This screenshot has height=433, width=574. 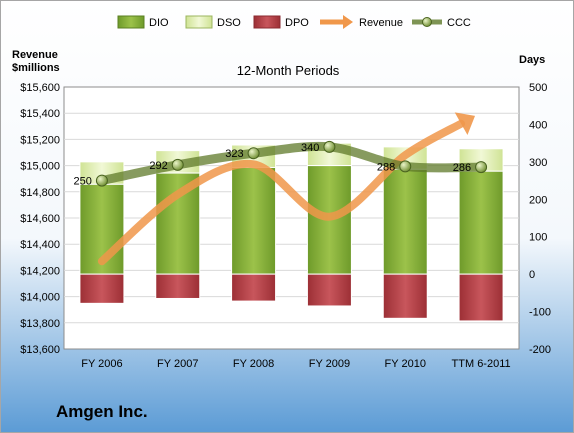 What do you see at coordinates (538, 163) in the screenshot?
I see `right-tick-label: 300` at bounding box center [538, 163].